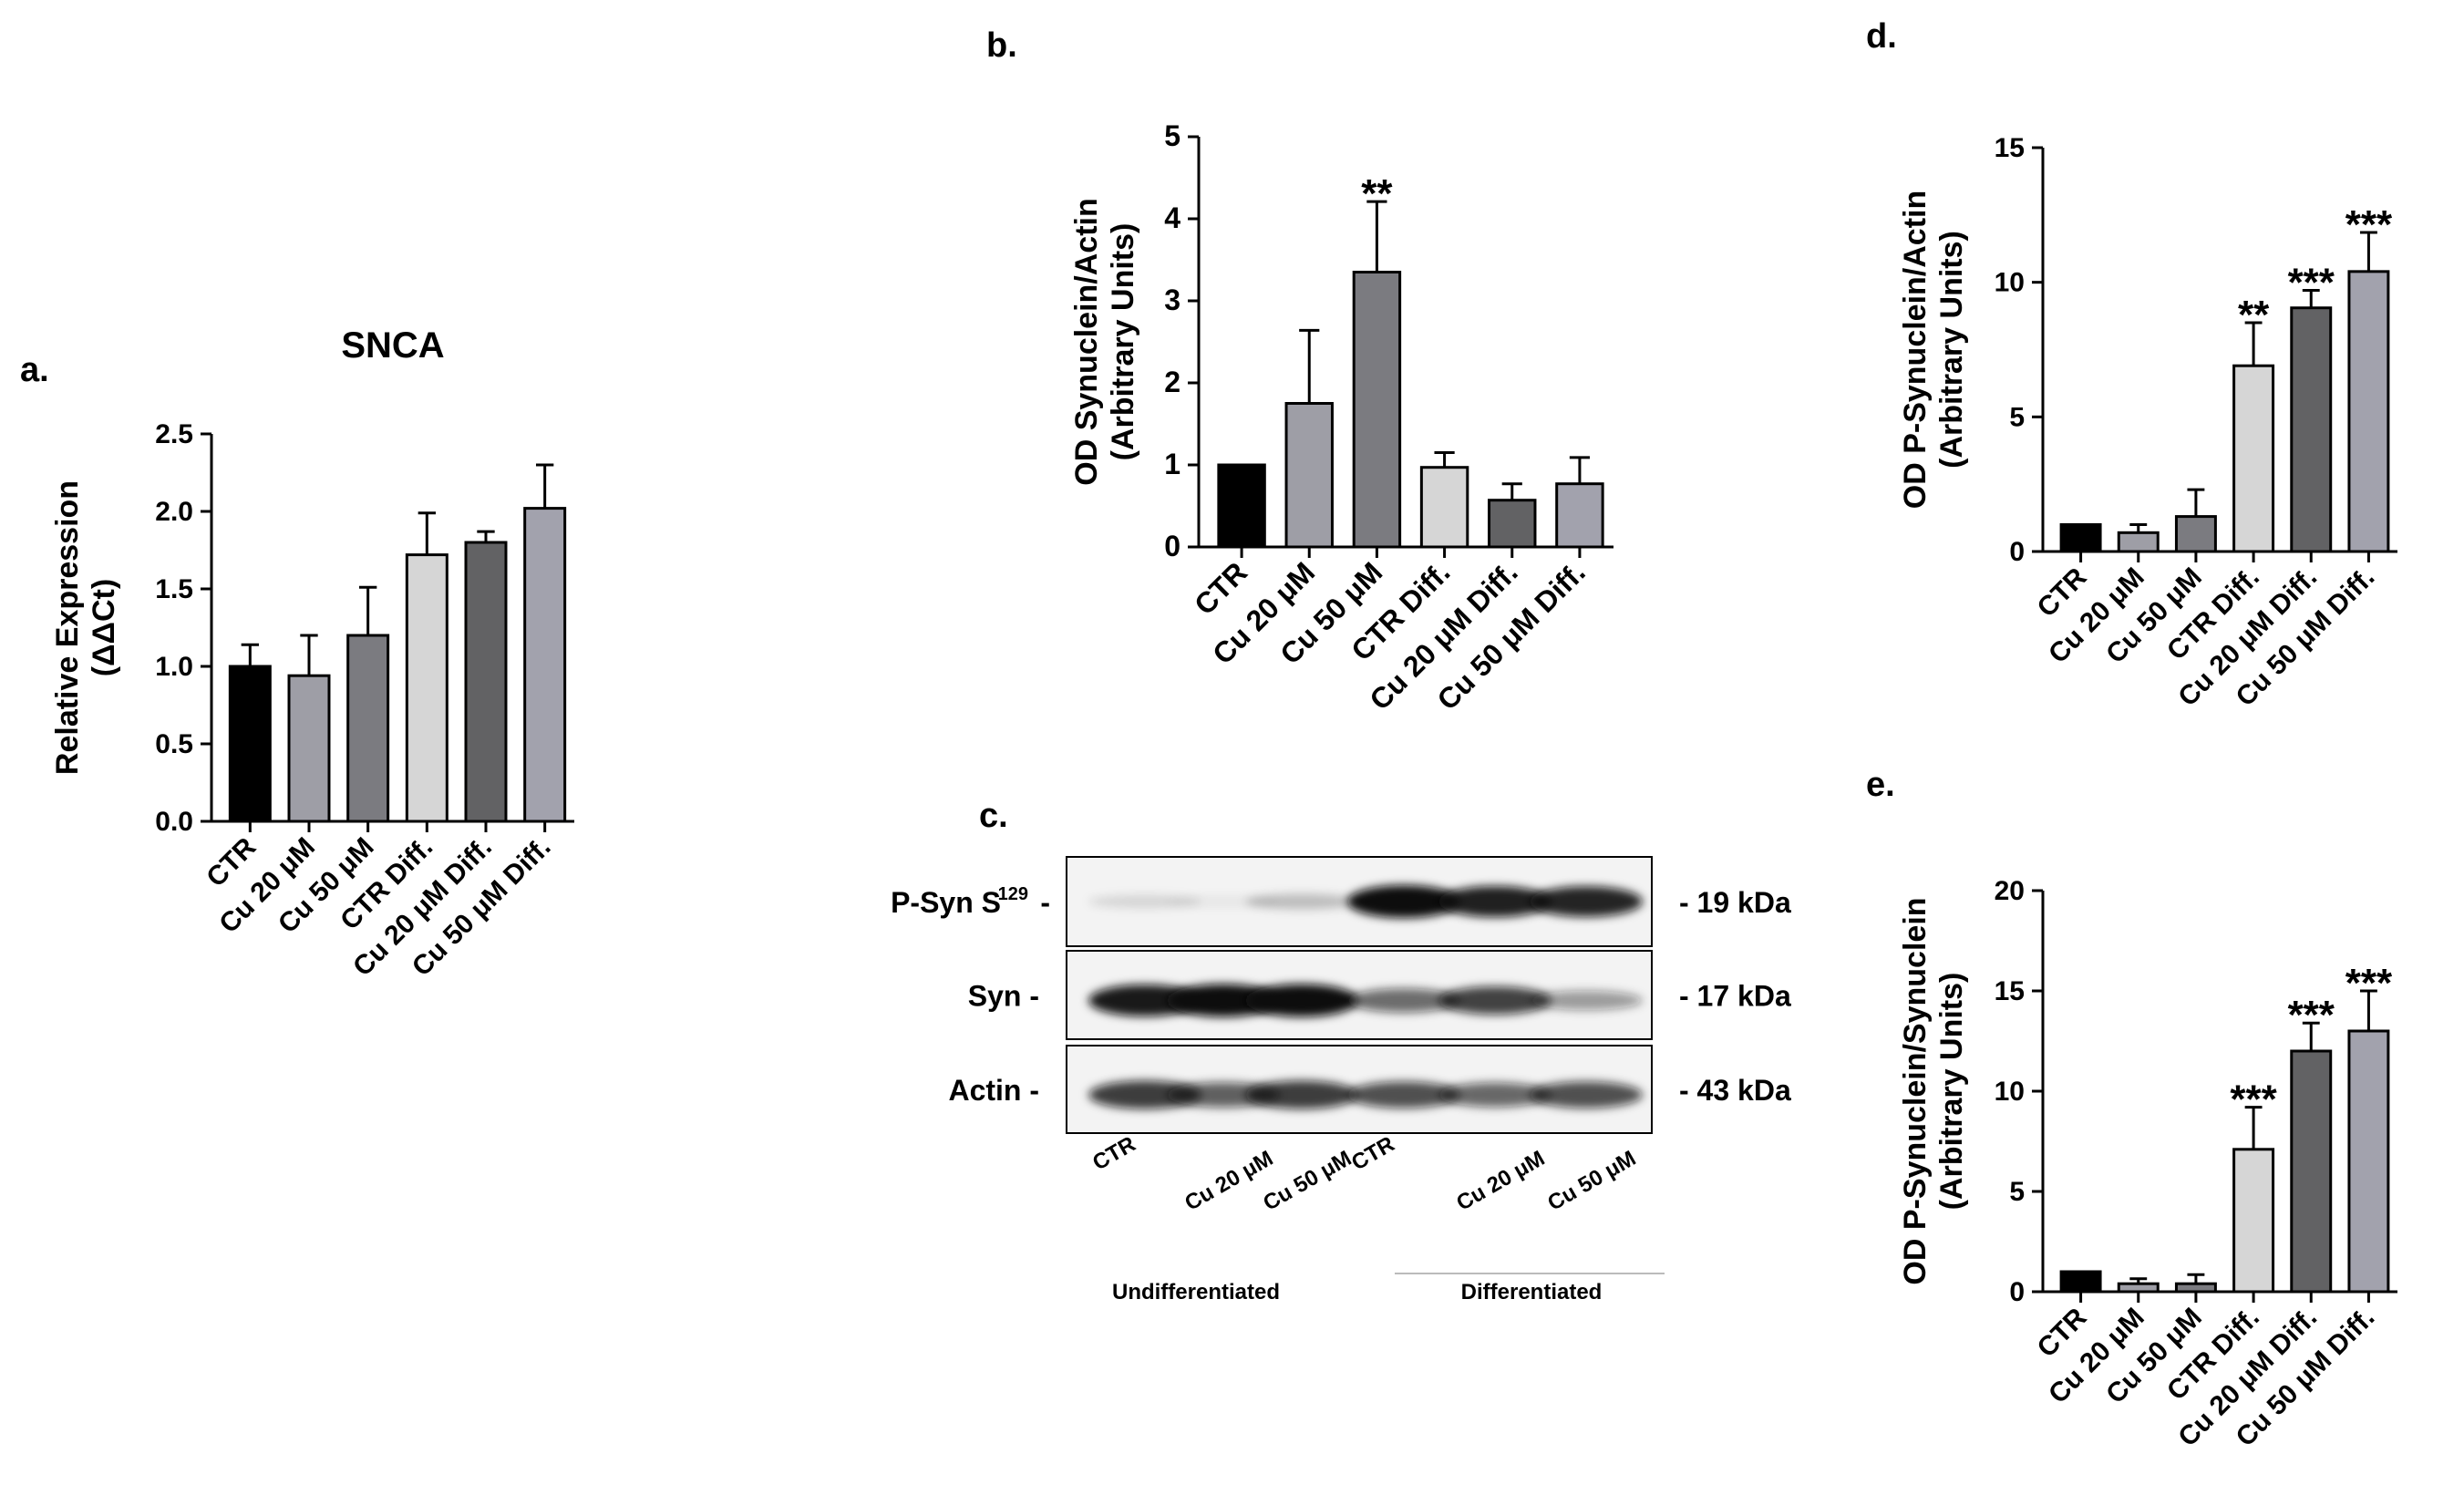  I want to click on blot-row-label-0: P-Syn S, so click(946, 902).